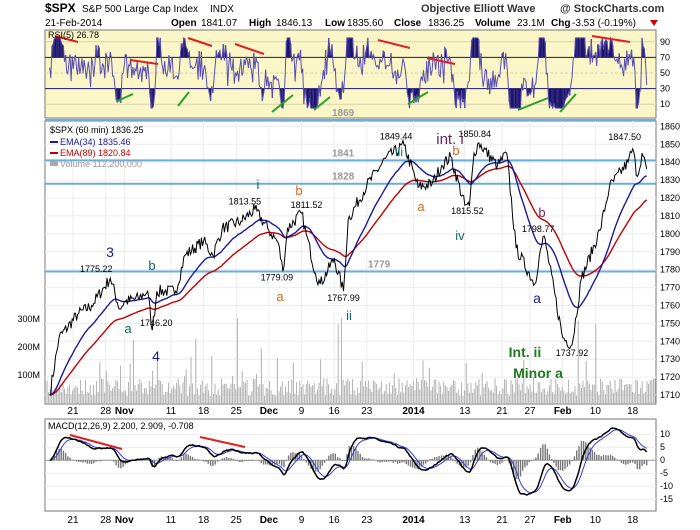 This screenshot has height=530, width=700. I want to click on price-annotation: 1815.52, so click(467, 211).